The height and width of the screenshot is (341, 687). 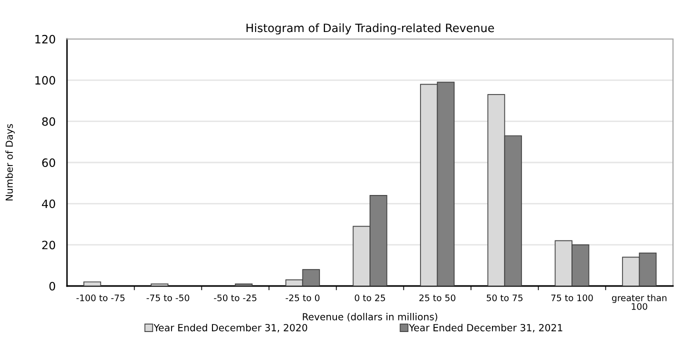 I want to click on x-tick-label: 0 to 25, so click(x=369, y=298).